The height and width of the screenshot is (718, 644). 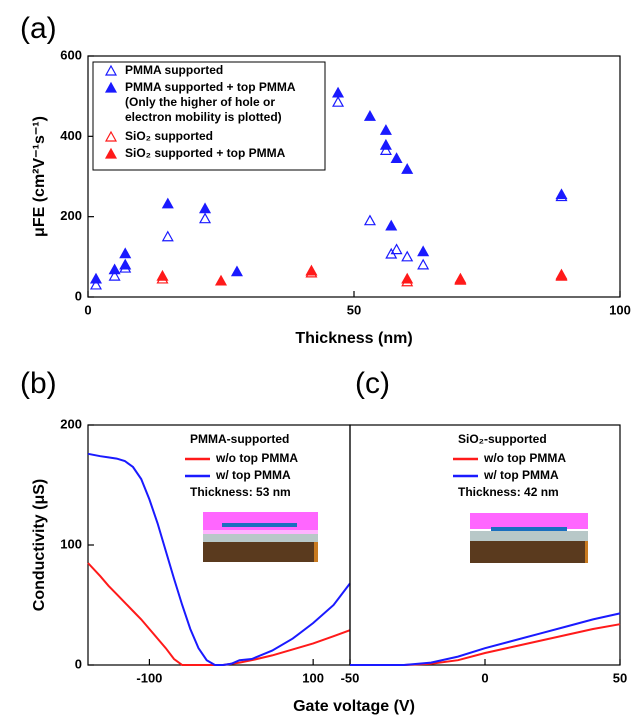 What do you see at coordinates (260, 532) in the screenshot?
I see `inset-pmma` at bounding box center [260, 532].